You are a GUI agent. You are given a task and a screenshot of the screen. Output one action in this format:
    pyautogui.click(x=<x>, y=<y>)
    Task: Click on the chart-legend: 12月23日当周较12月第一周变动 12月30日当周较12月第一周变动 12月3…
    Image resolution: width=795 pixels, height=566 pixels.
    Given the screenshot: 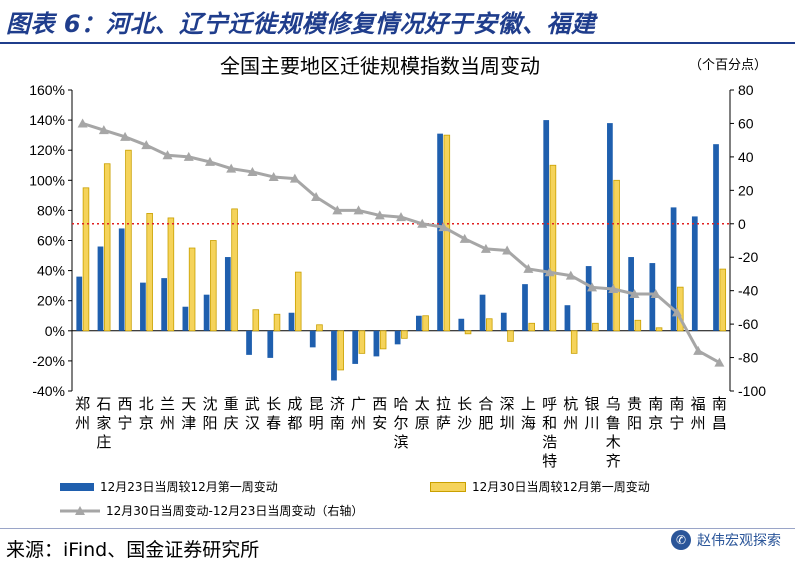 What is the action you would take?
    pyautogui.click(x=397, y=499)
    